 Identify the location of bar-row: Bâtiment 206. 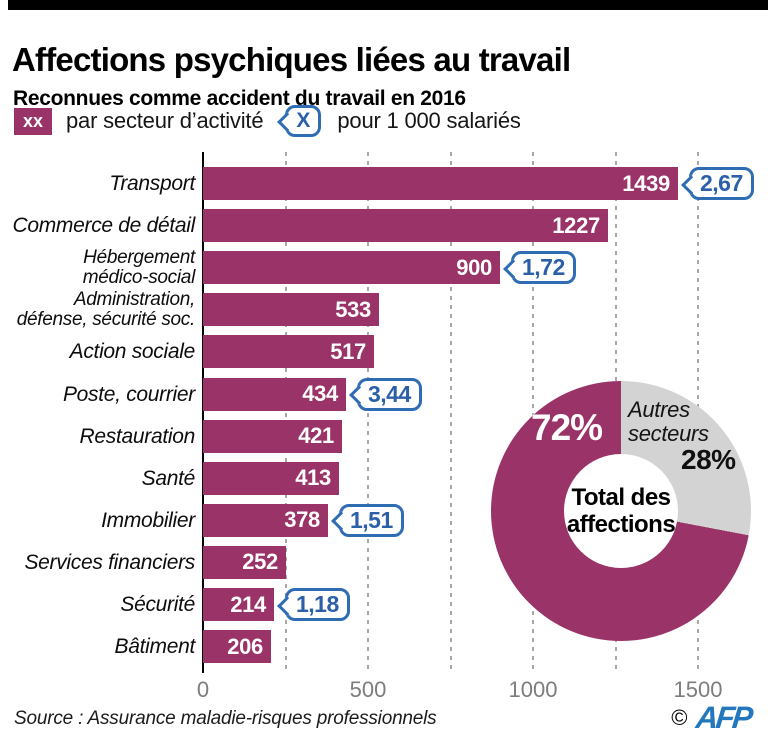
(384, 647).